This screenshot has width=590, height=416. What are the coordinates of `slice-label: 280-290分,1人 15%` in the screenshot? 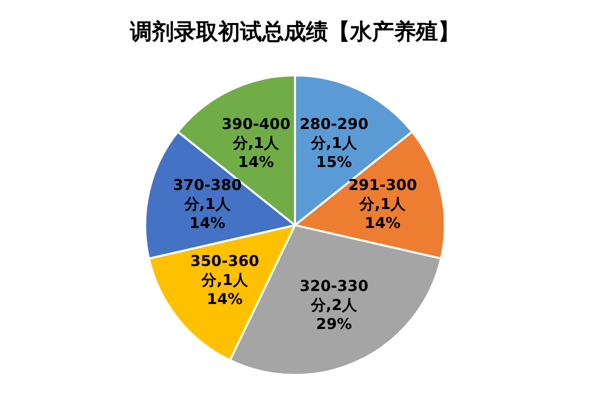 It's located at (334, 143).